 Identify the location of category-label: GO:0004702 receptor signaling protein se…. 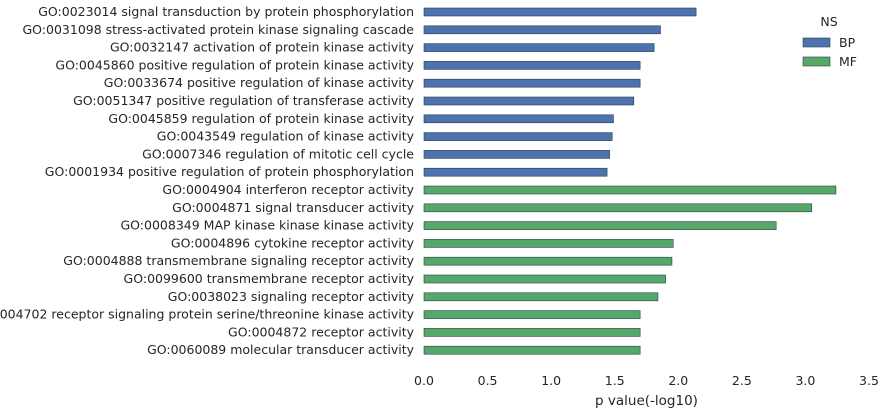
(207, 314).